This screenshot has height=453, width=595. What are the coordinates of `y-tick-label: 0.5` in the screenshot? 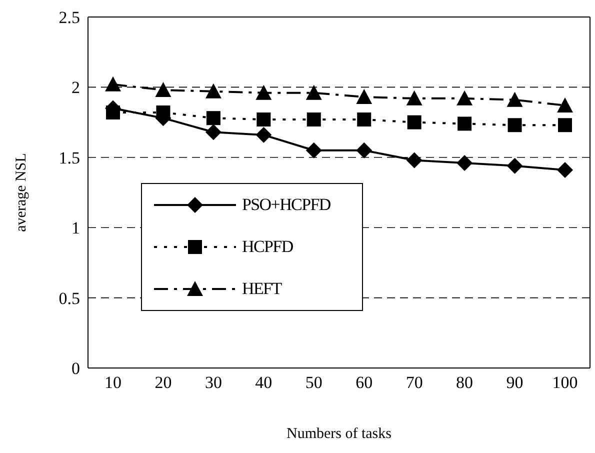 It's located at (69, 298).